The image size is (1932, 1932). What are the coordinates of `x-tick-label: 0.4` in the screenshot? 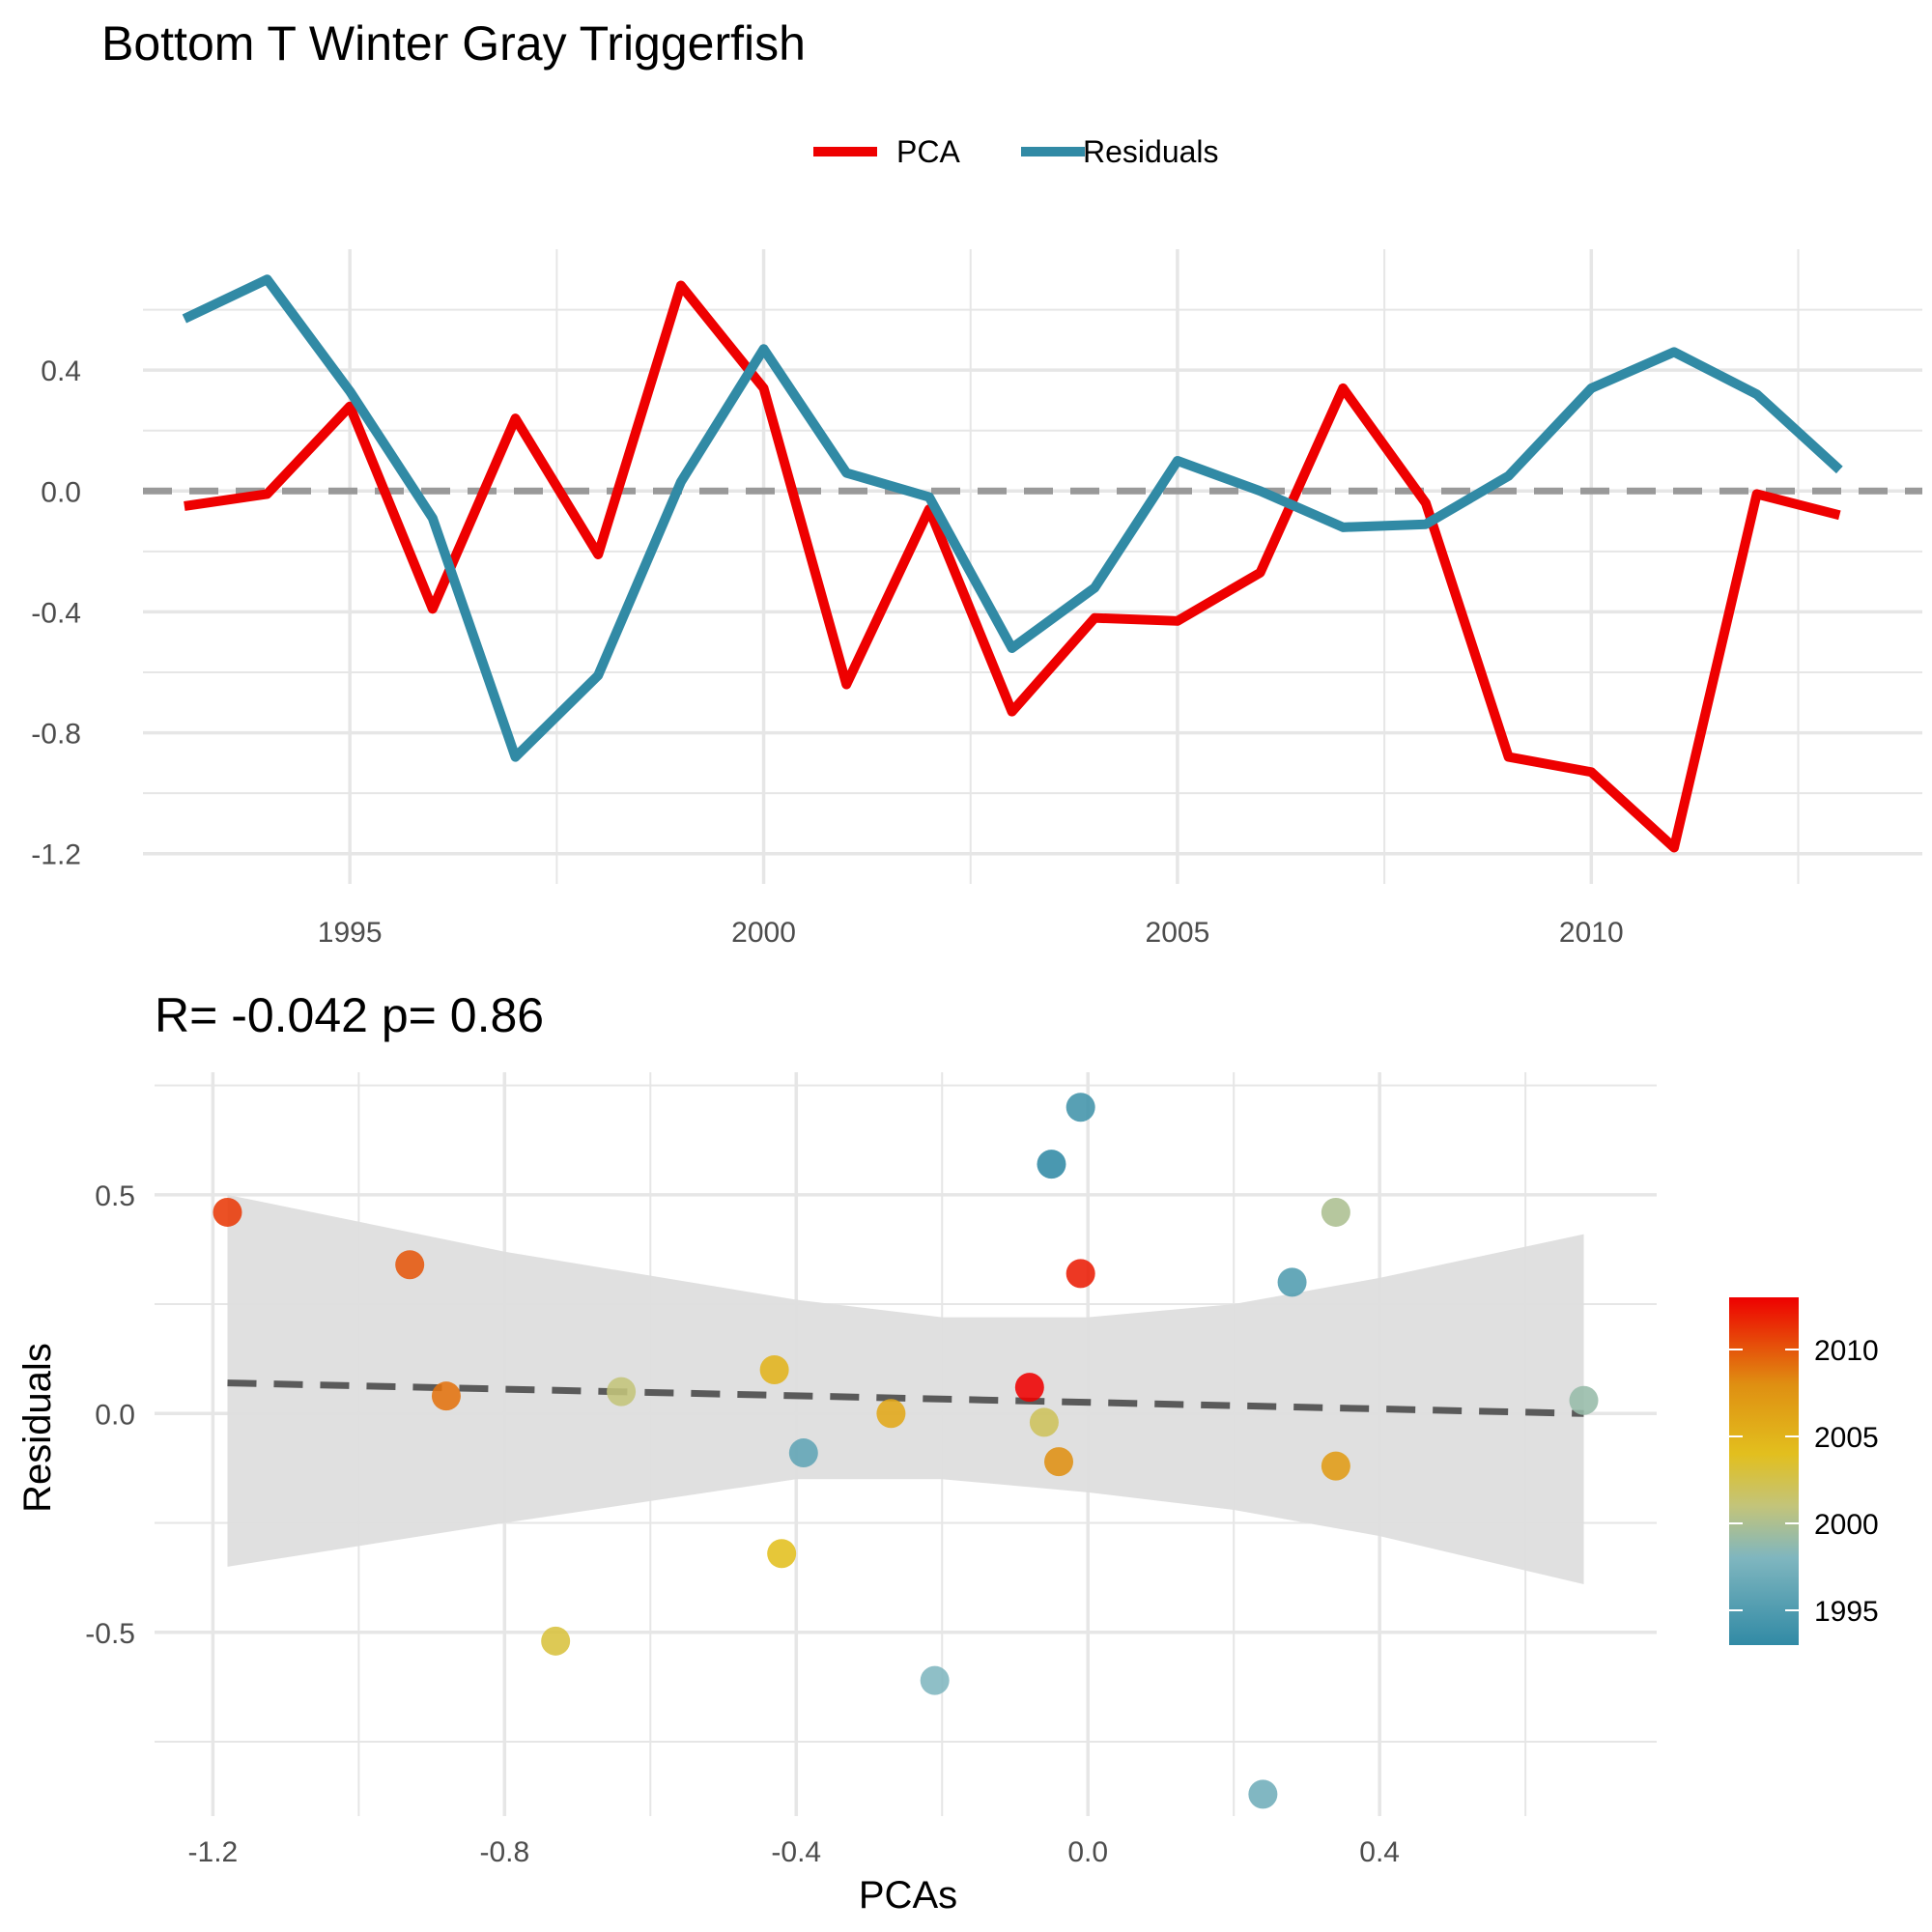 It's located at (1379, 1852).